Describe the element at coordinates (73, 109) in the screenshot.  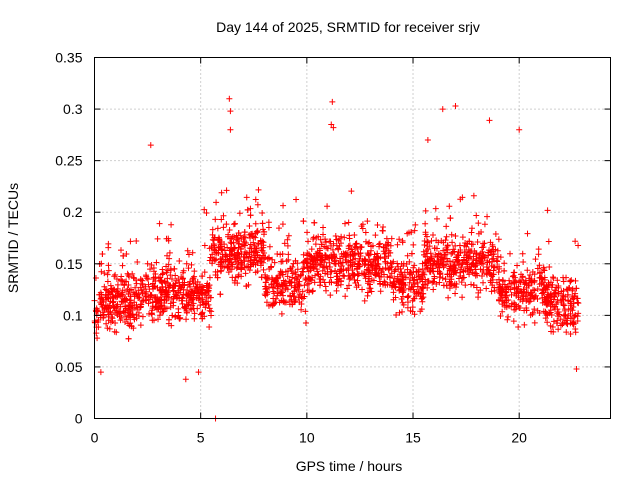
I see `y-tick-label: 0.3` at that location.